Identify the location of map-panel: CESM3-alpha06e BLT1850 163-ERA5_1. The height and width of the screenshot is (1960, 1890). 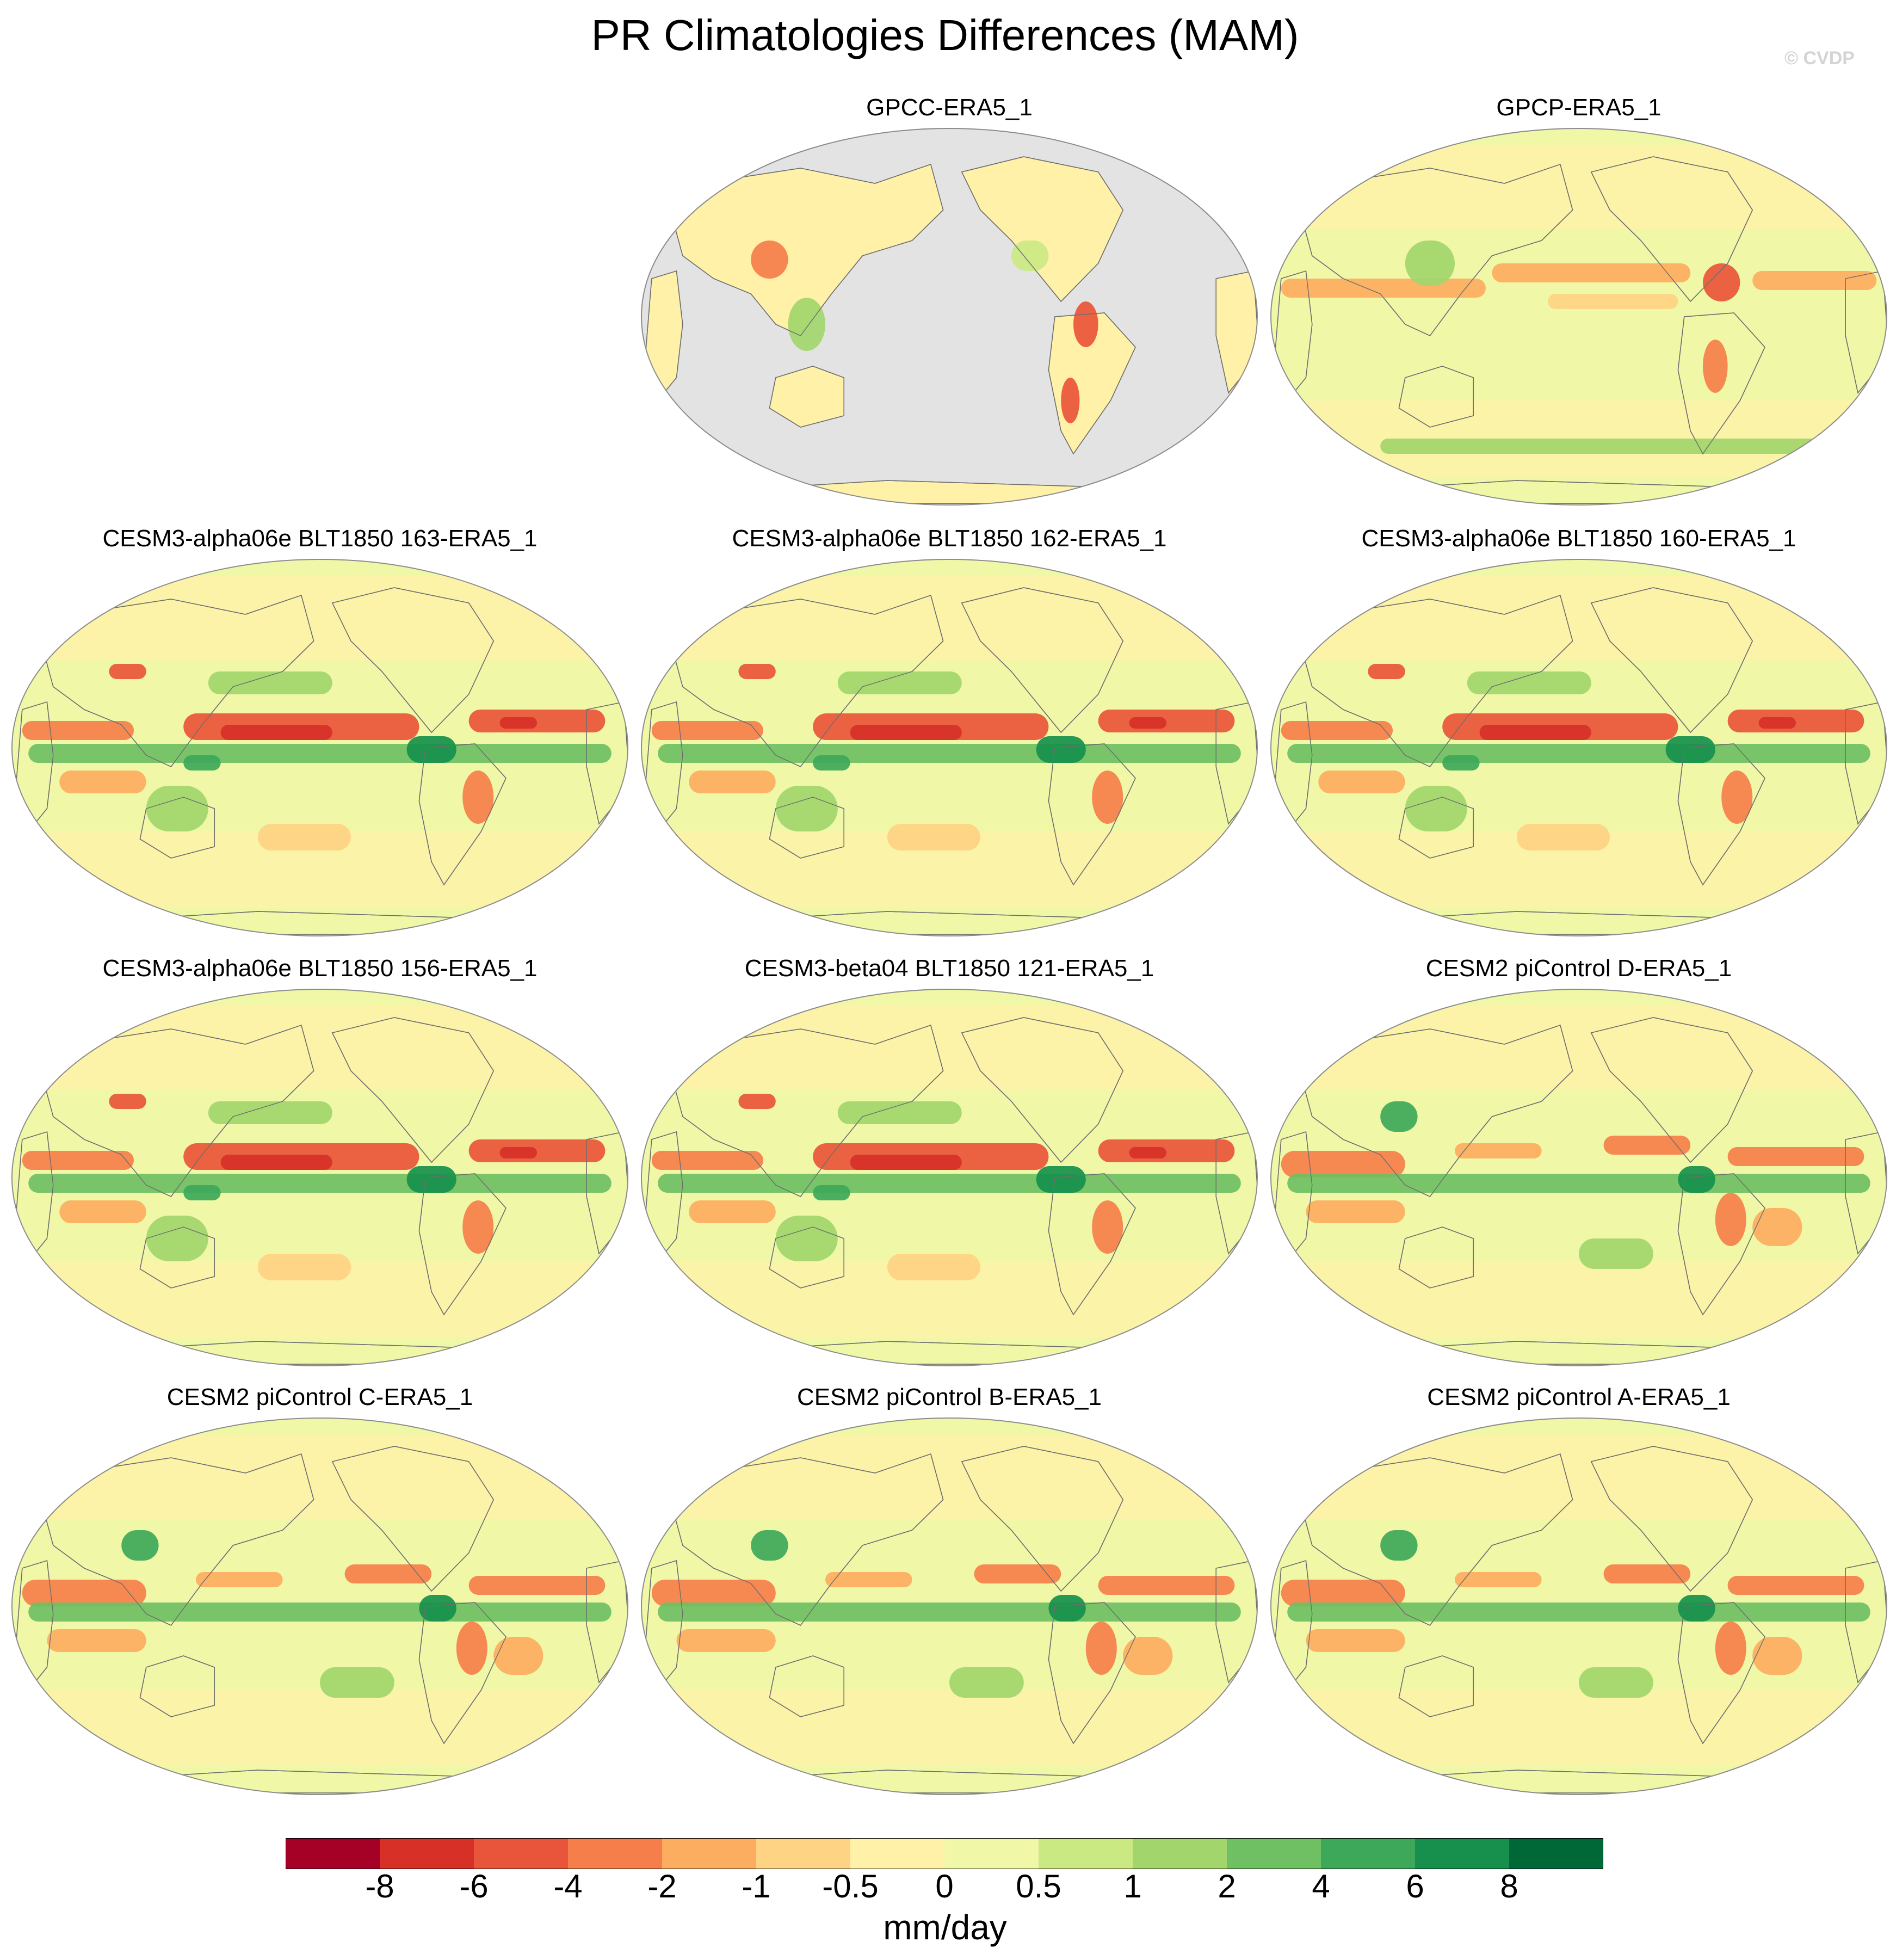
(320, 730).